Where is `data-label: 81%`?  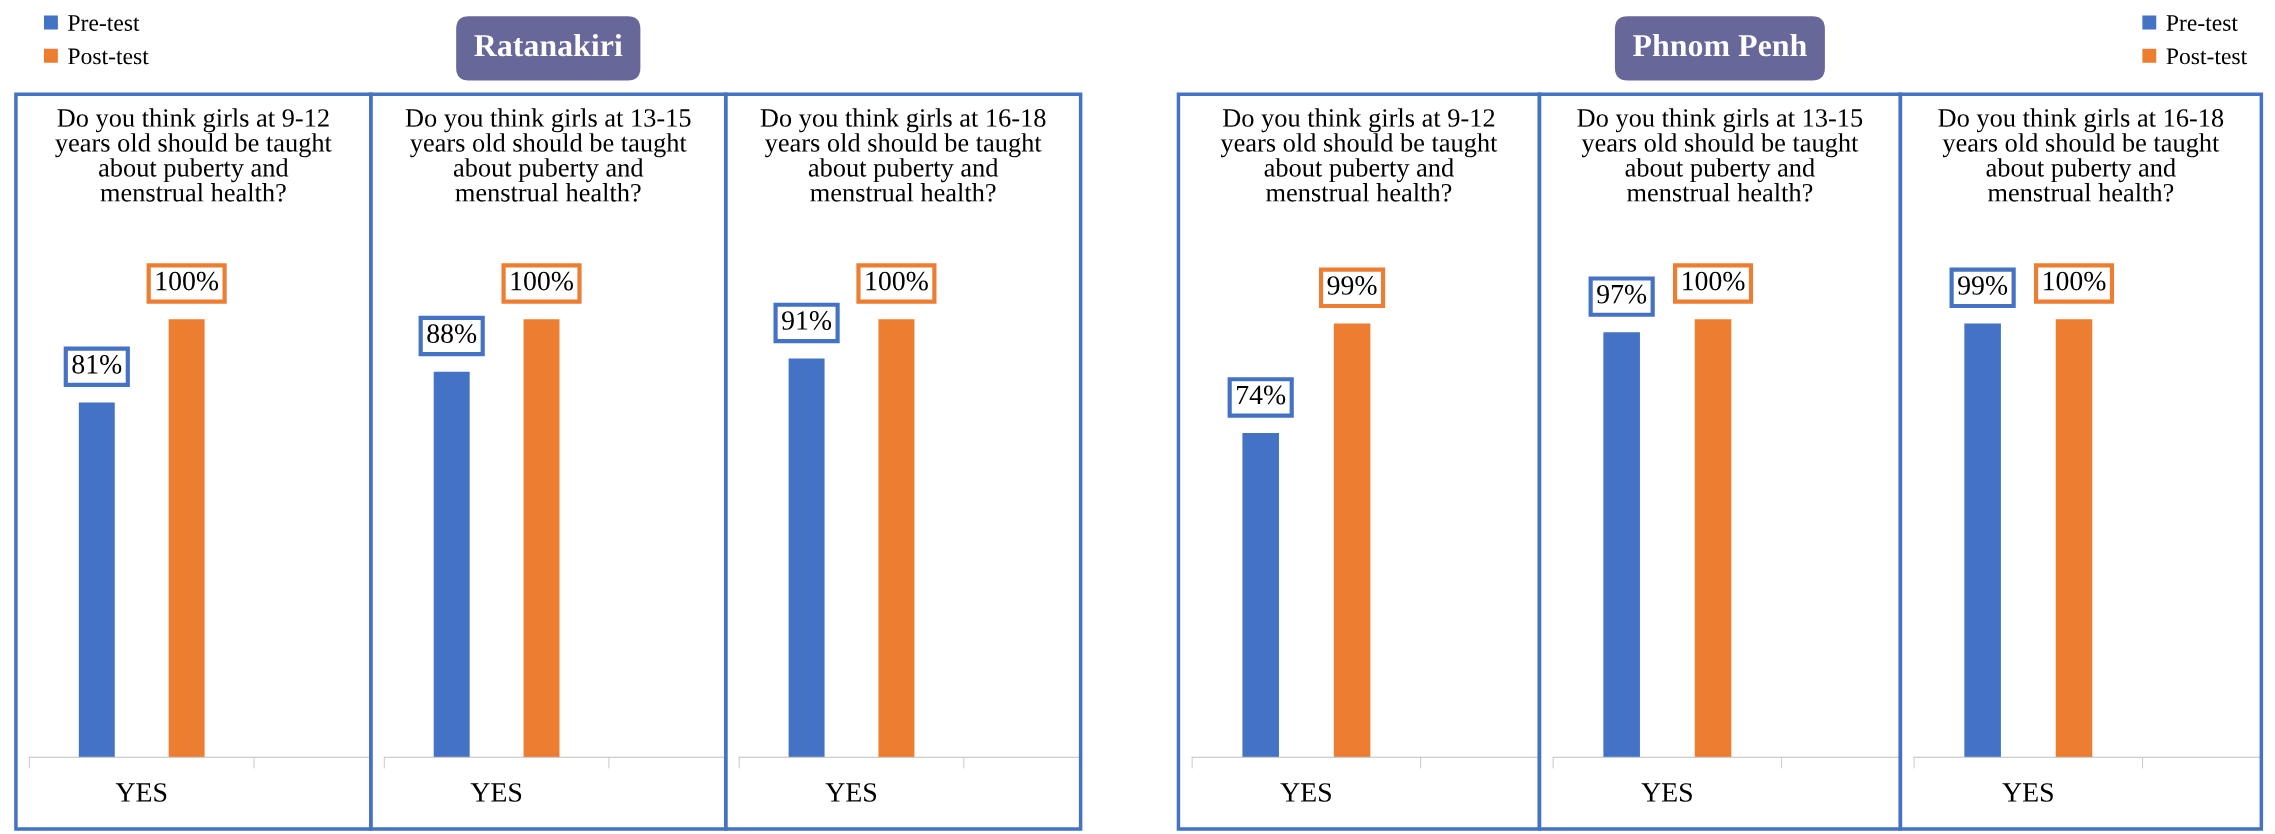 data-label: 81% is located at coordinates (97, 364).